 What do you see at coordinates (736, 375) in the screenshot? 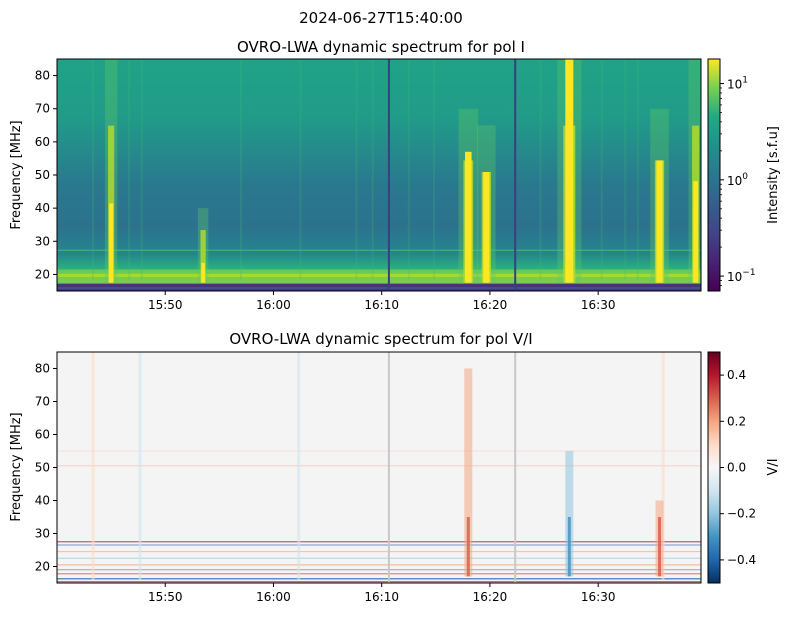
I see `colorbar-tick-label: 0.4` at bounding box center [736, 375].